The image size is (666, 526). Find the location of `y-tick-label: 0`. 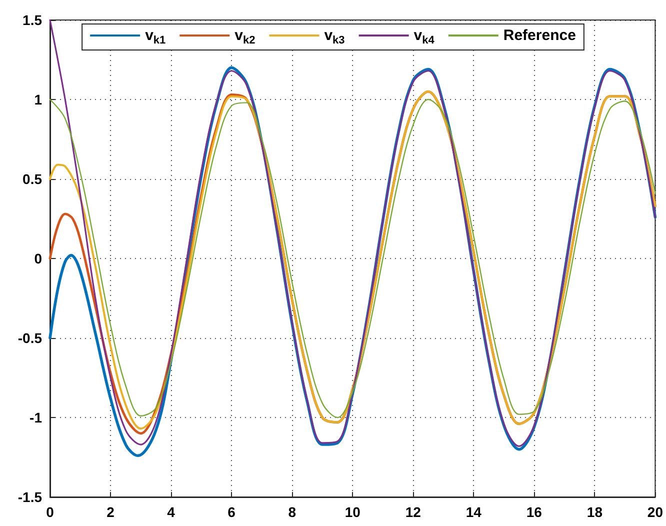

y-tick-label: 0 is located at coordinates (38, 258).